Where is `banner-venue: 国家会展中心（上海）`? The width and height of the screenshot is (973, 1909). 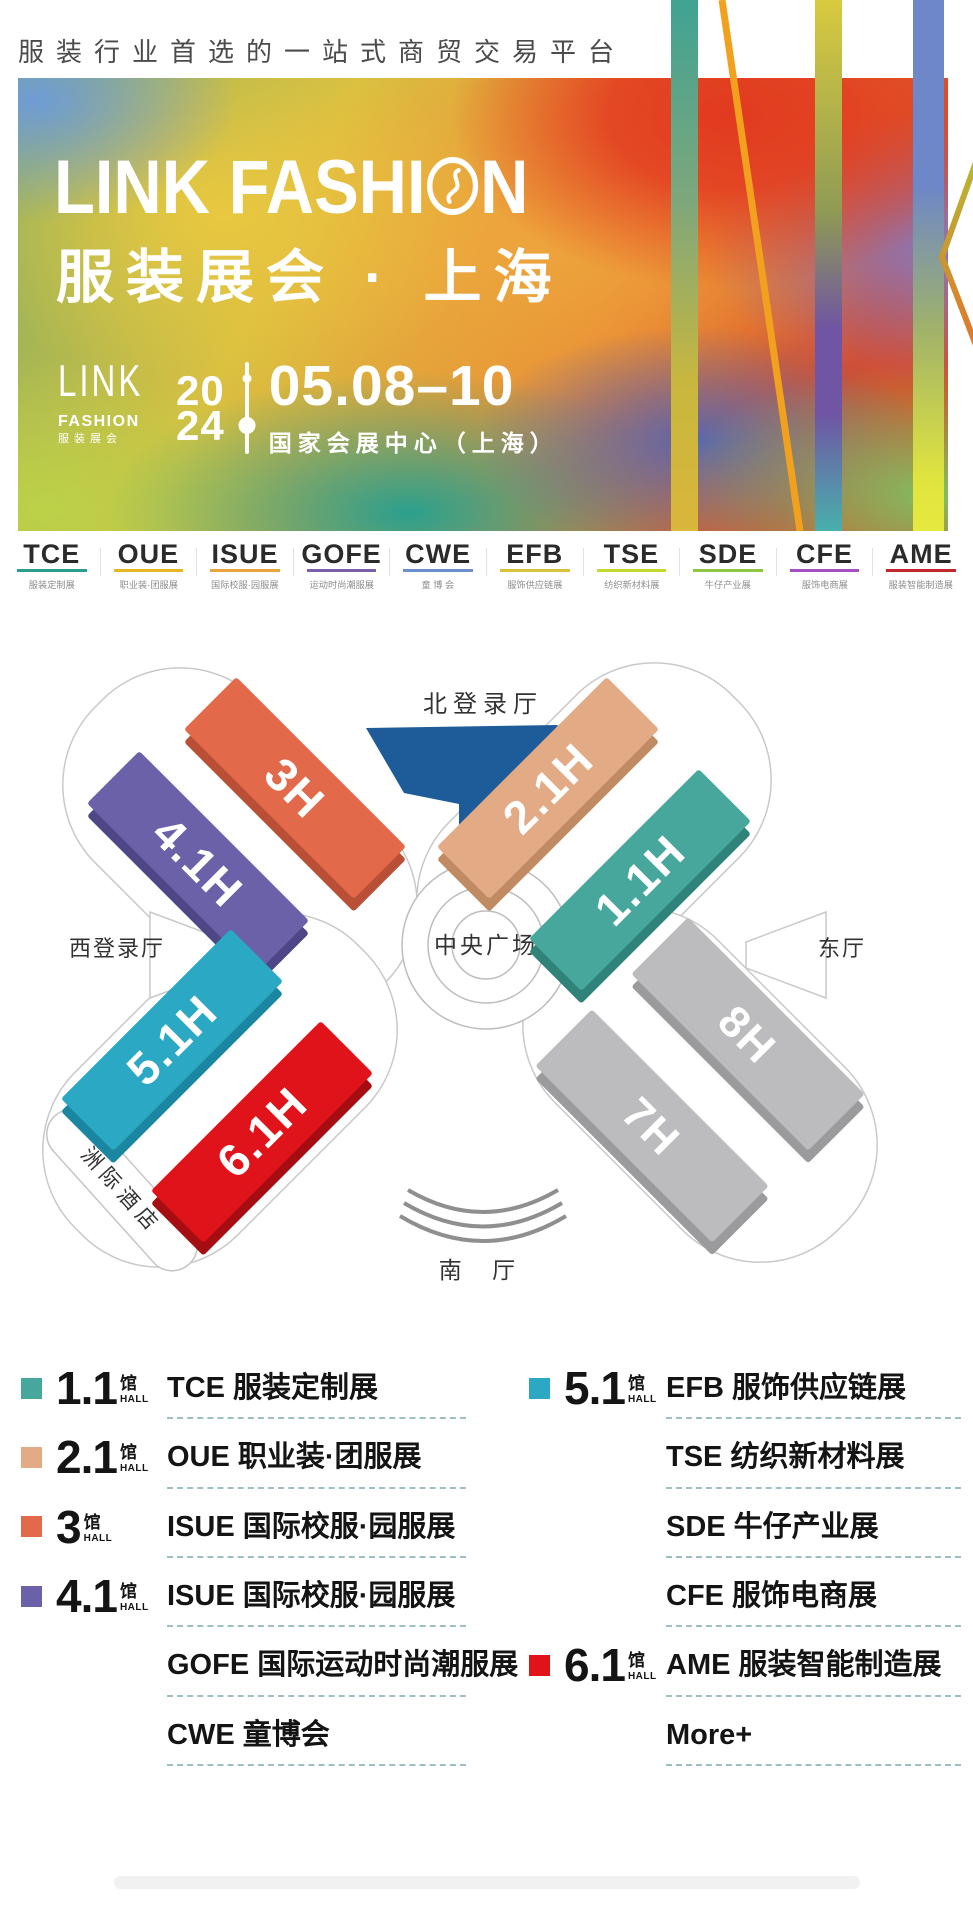
banner-venue: 国家会展中心（上海） is located at coordinates (413, 443).